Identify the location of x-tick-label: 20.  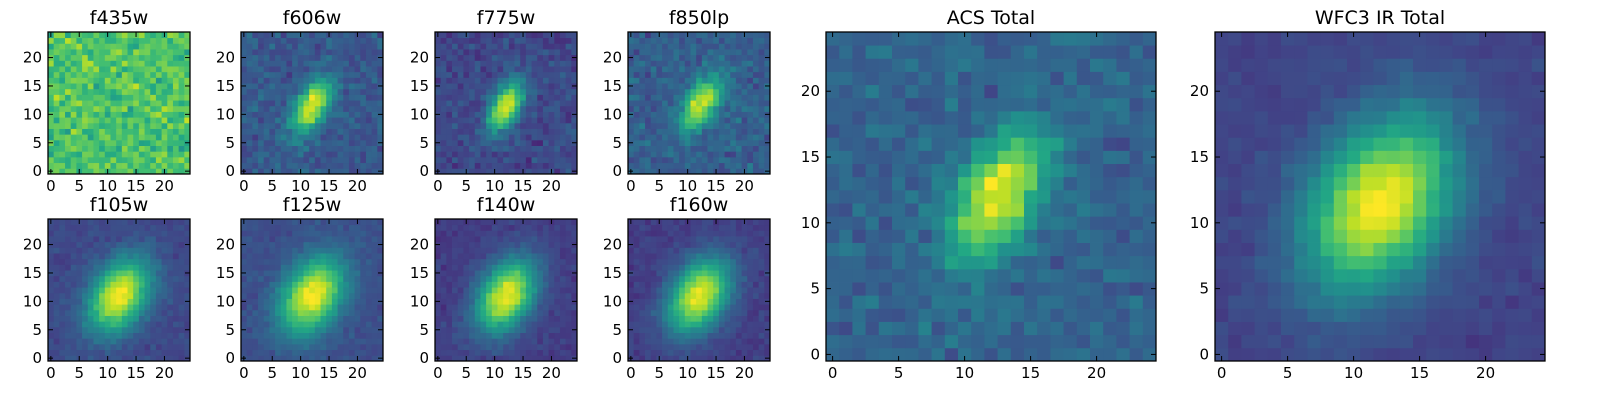
(164, 373).